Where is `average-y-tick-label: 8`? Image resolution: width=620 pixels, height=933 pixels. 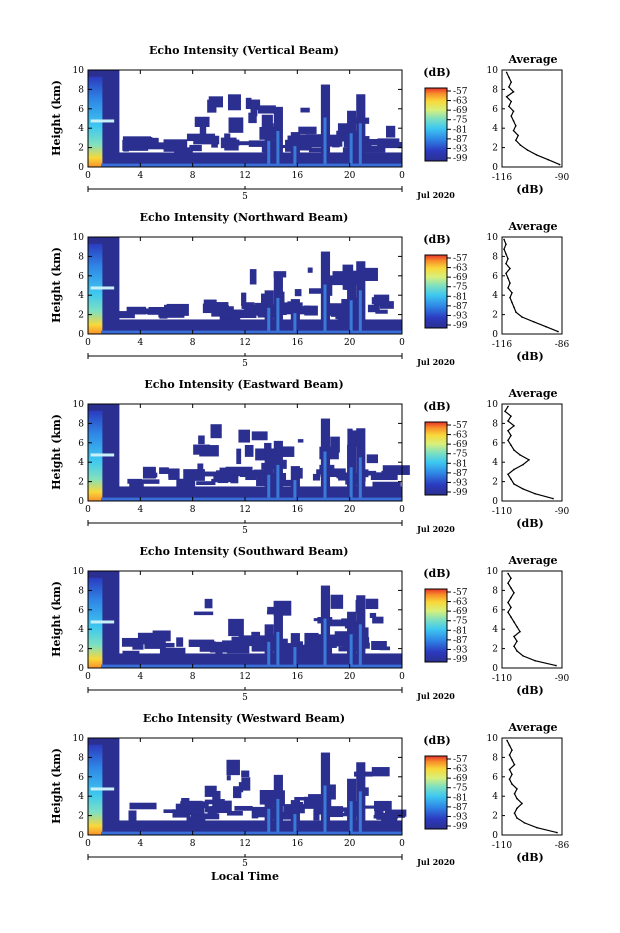
average-y-tick-label: 8 is located at coordinates (495, 758).